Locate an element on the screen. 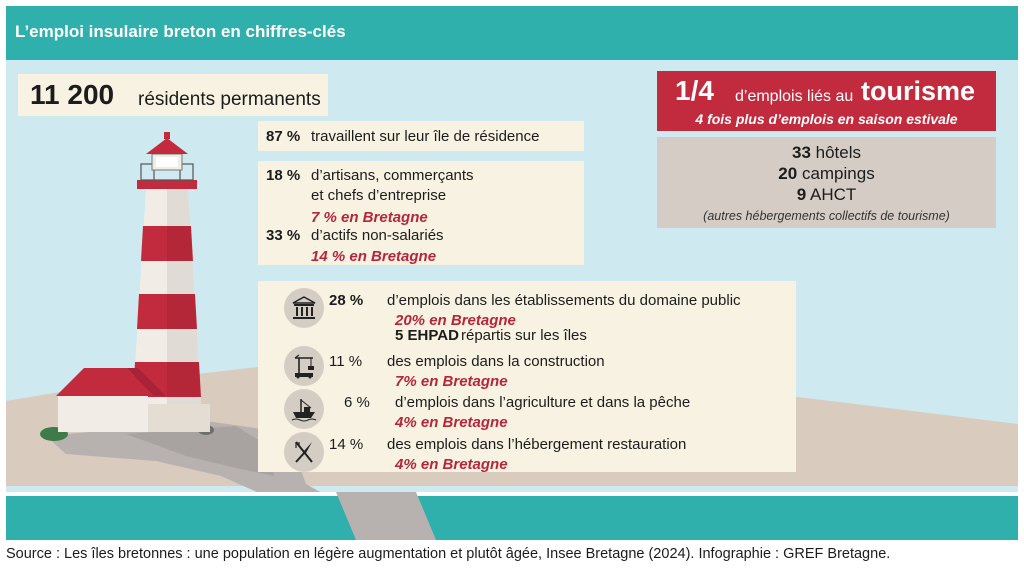 Image resolution: width=1024 pixels, height=576 pixels. lodging-hotels-num: 33 is located at coordinates (801, 152).